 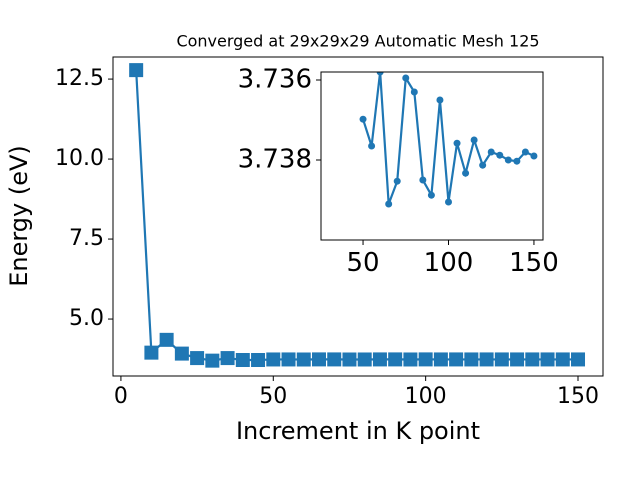 I want to click on y-tick-label: 12.5, so click(x=79, y=78).